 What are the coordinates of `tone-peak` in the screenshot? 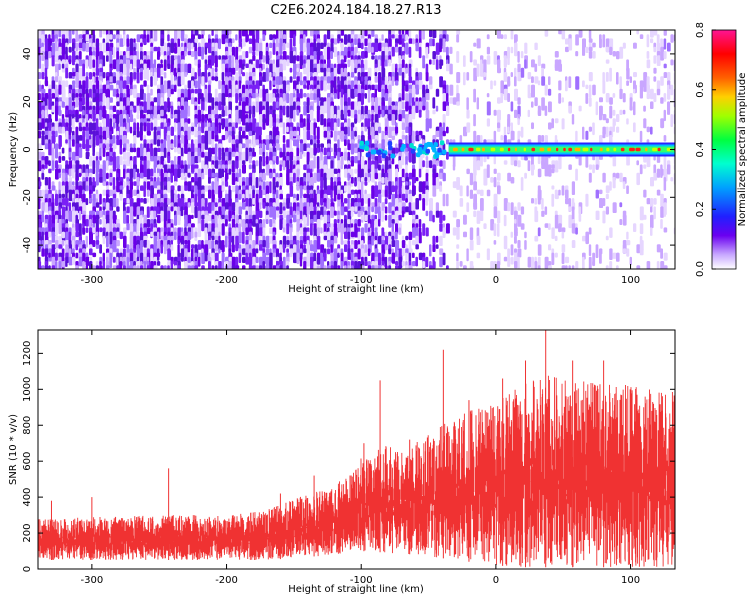 It's located at (509, 149).